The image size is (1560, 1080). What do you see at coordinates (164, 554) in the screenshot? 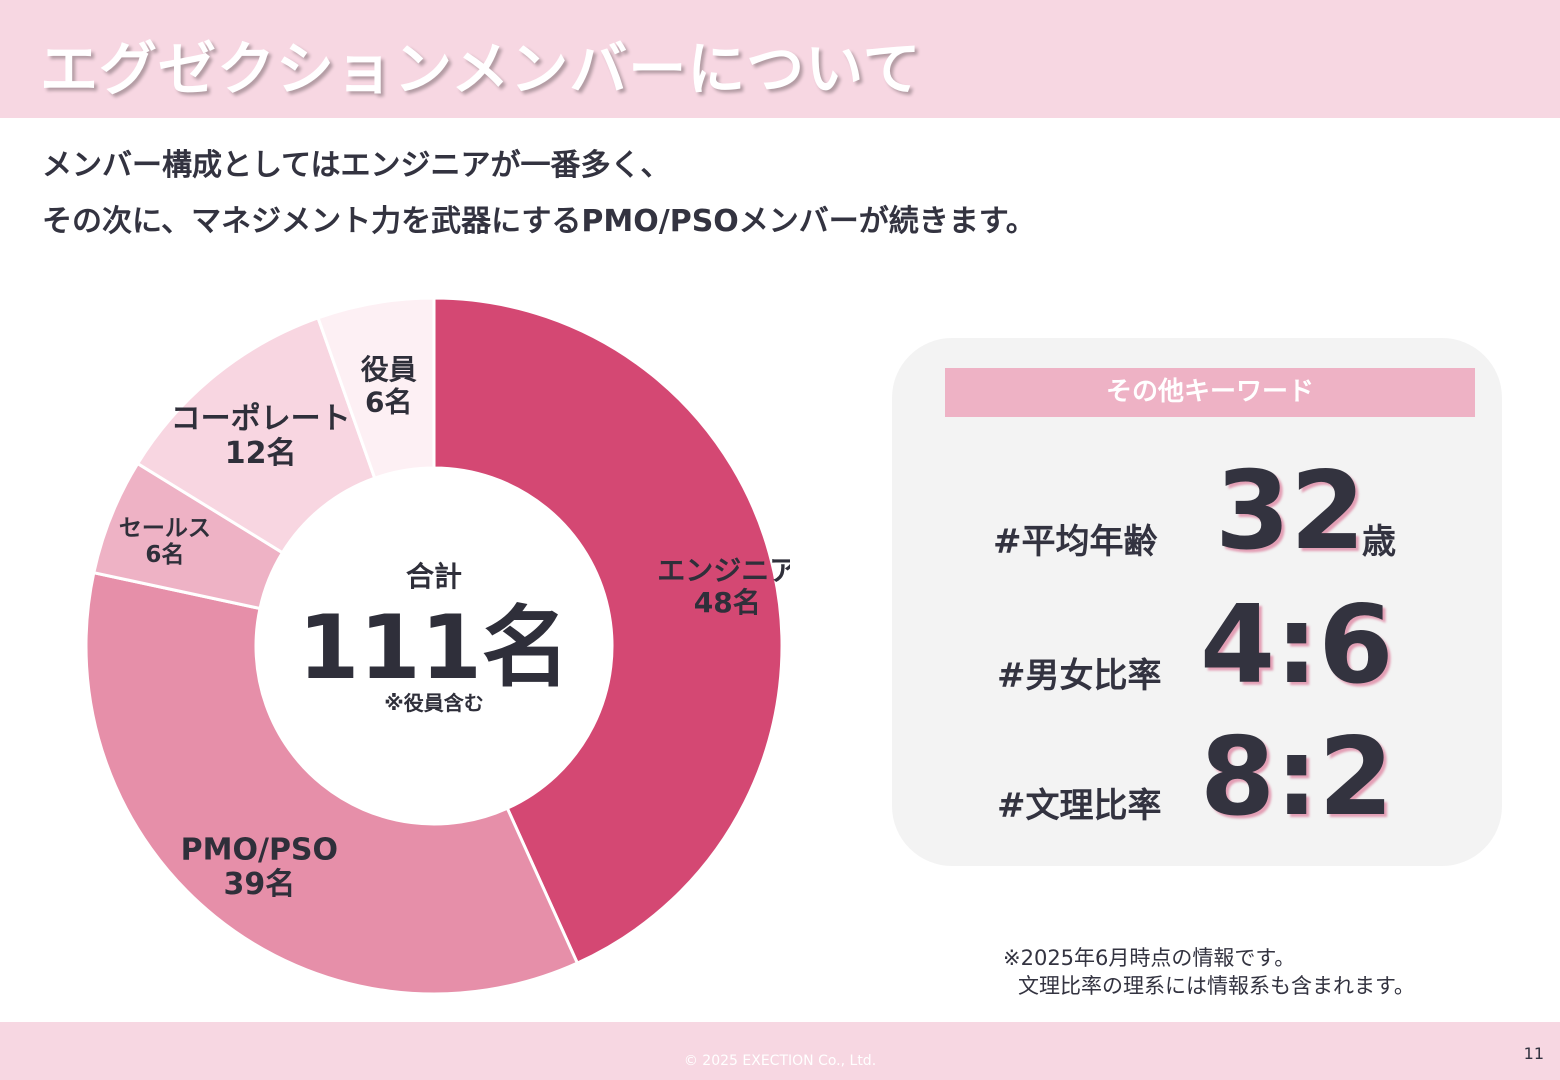
I see `donut-slice-value-2: 6名` at bounding box center [164, 554].